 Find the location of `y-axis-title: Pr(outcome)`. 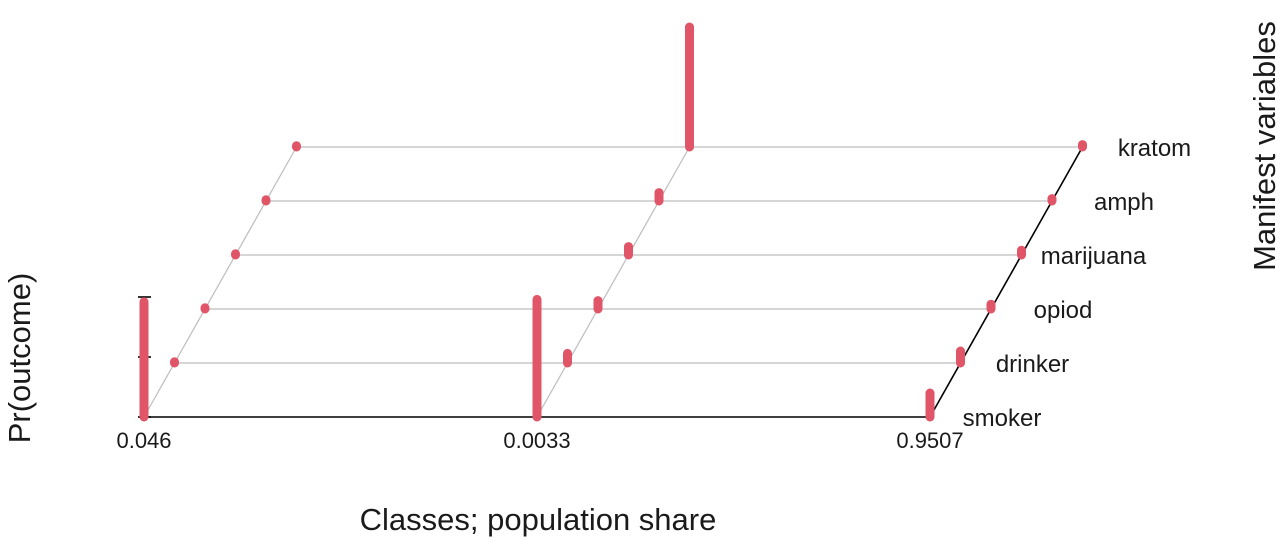

y-axis-title: Pr(outcome) is located at coordinates (19, 358).